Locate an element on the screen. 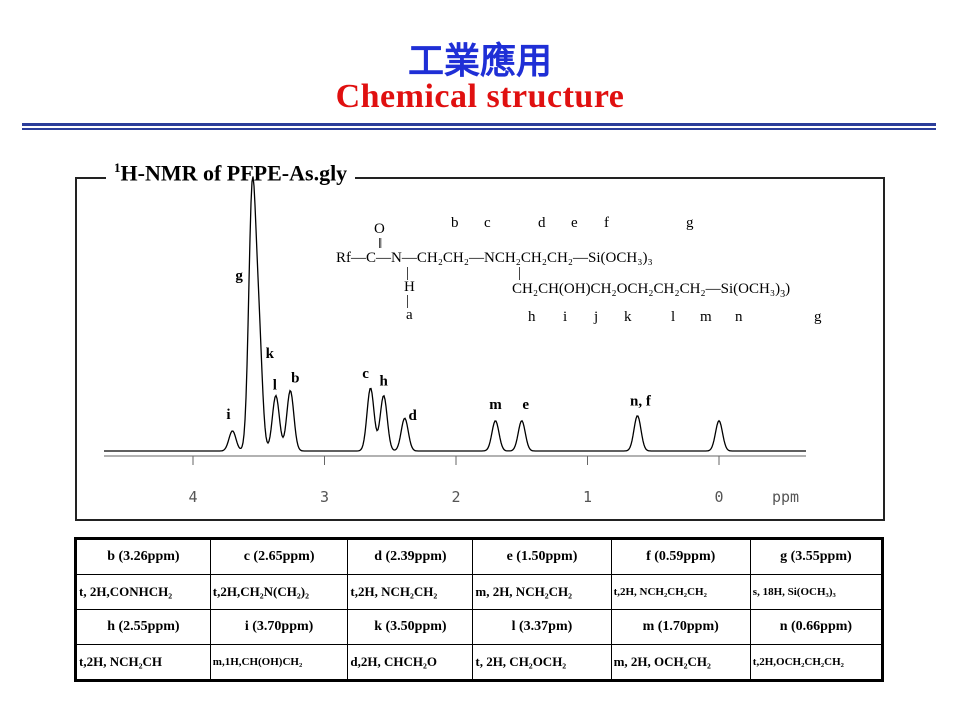  table-cell: h (2.55ppm) is located at coordinates (143, 627).